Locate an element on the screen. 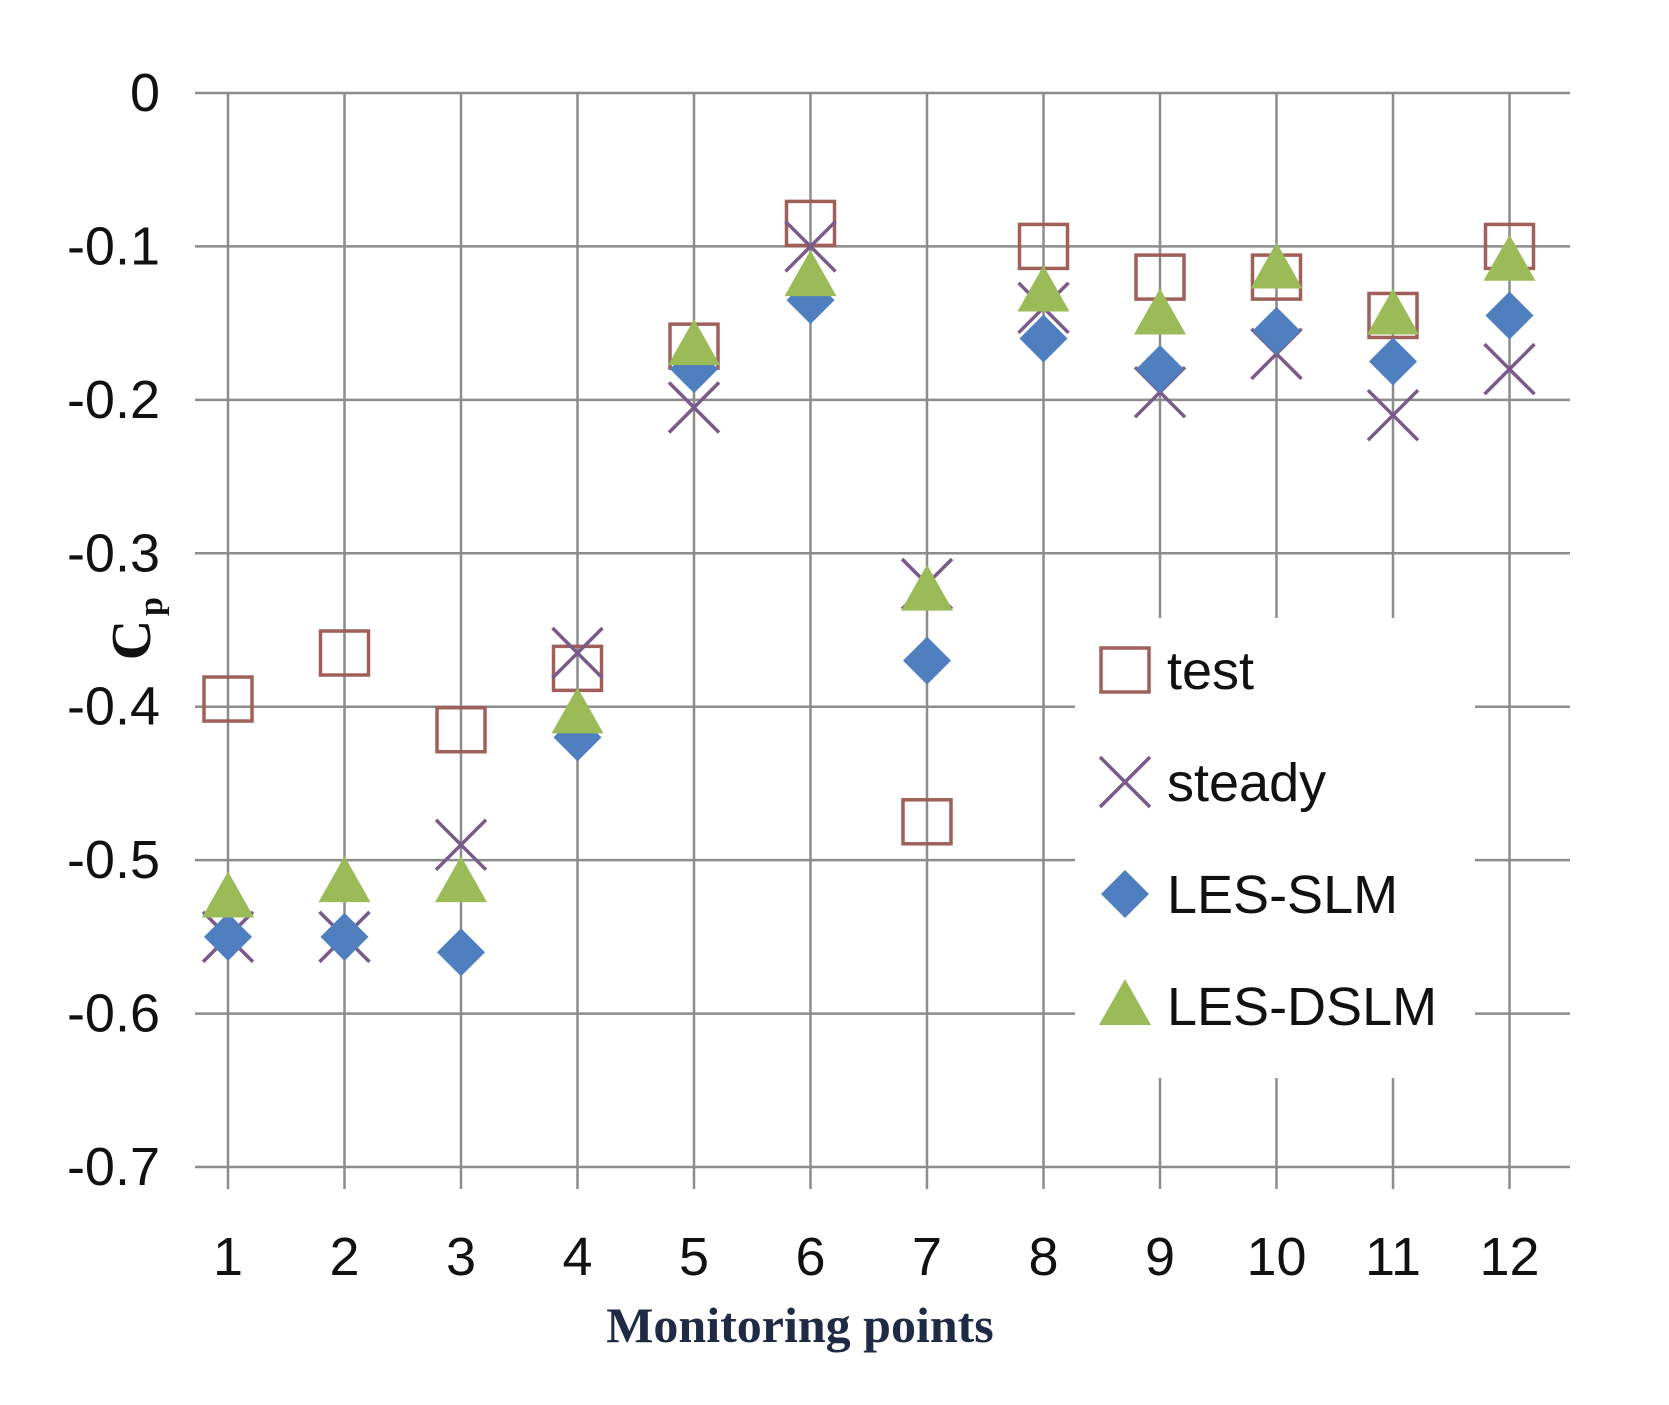  svg-text: p is located at coordinates (151, 606).